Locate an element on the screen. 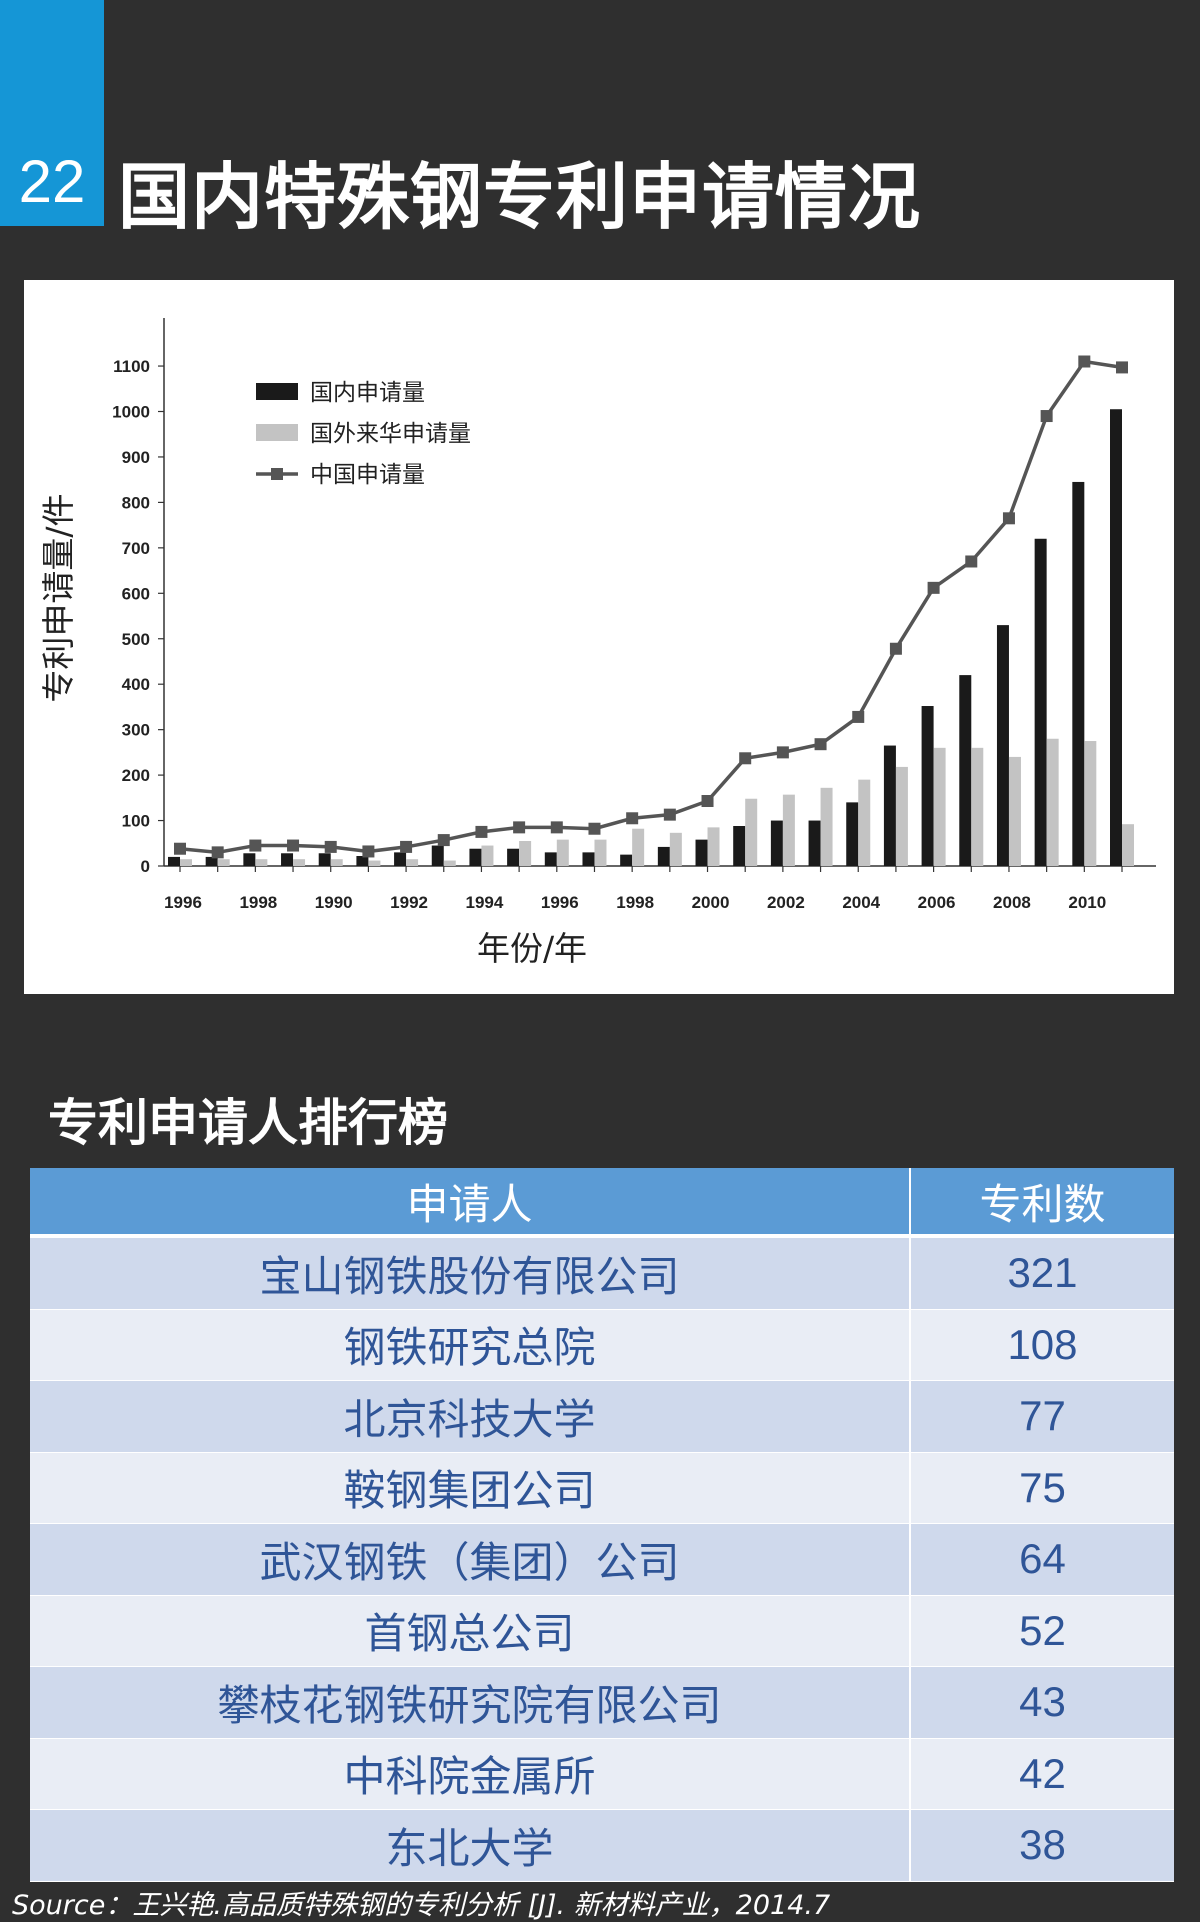 This screenshot has width=1200, height=1922. x-tick-label: 1996 is located at coordinates (183, 902).